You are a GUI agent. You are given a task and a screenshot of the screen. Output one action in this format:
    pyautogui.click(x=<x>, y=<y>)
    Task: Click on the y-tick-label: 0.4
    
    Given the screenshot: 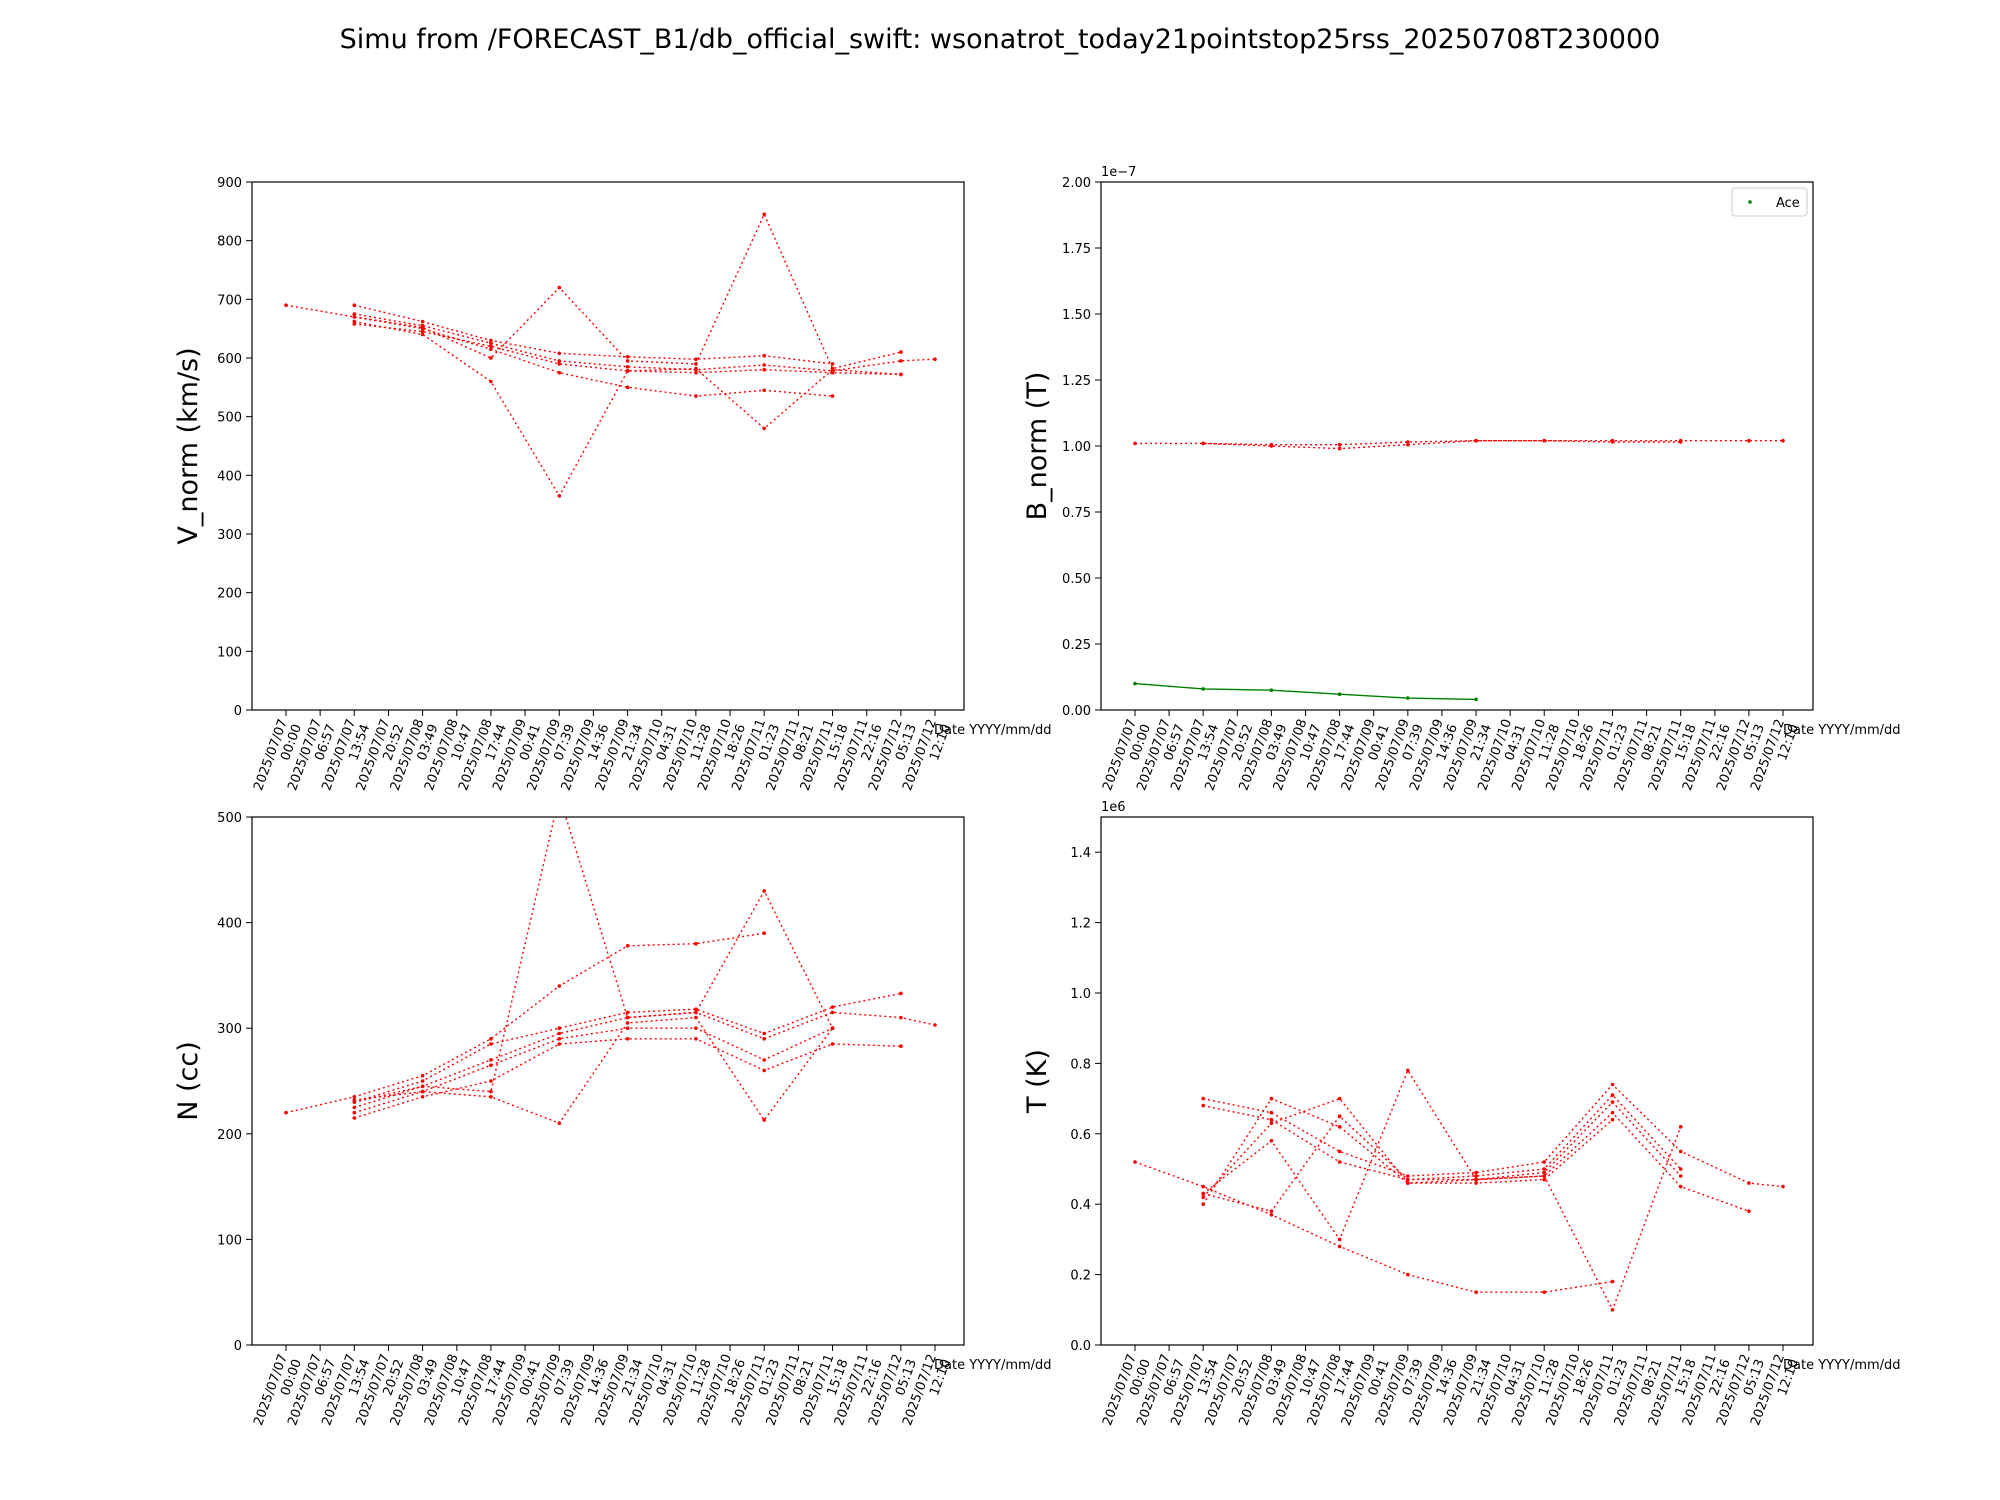 What is the action you would take?
    pyautogui.click(x=1080, y=1205)
    